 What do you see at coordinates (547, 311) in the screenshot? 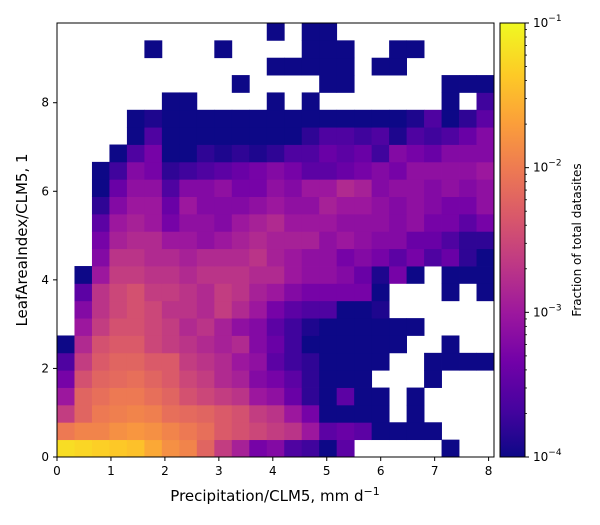
I see `colorbar-tick-label: 10−3` at bounding box center [547, 311].